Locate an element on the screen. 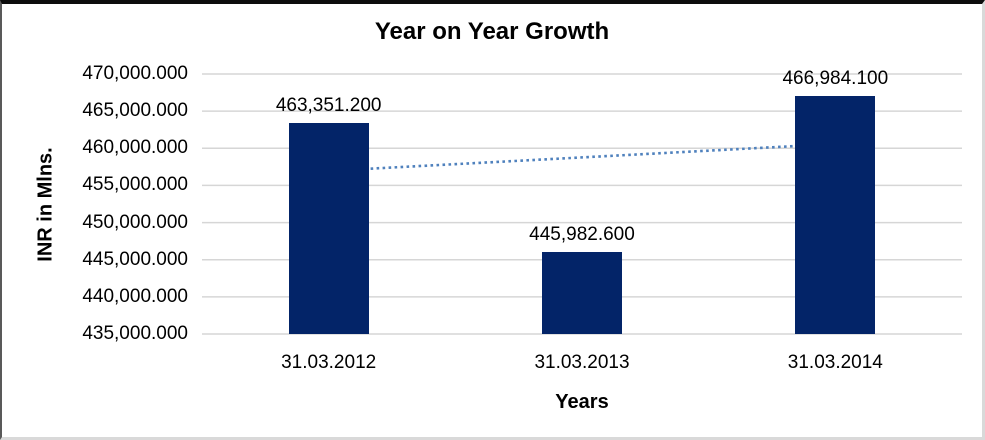 This screenshot has height=440, width=985. data-label: 466,984.100 is located at coordinates (835, 79).